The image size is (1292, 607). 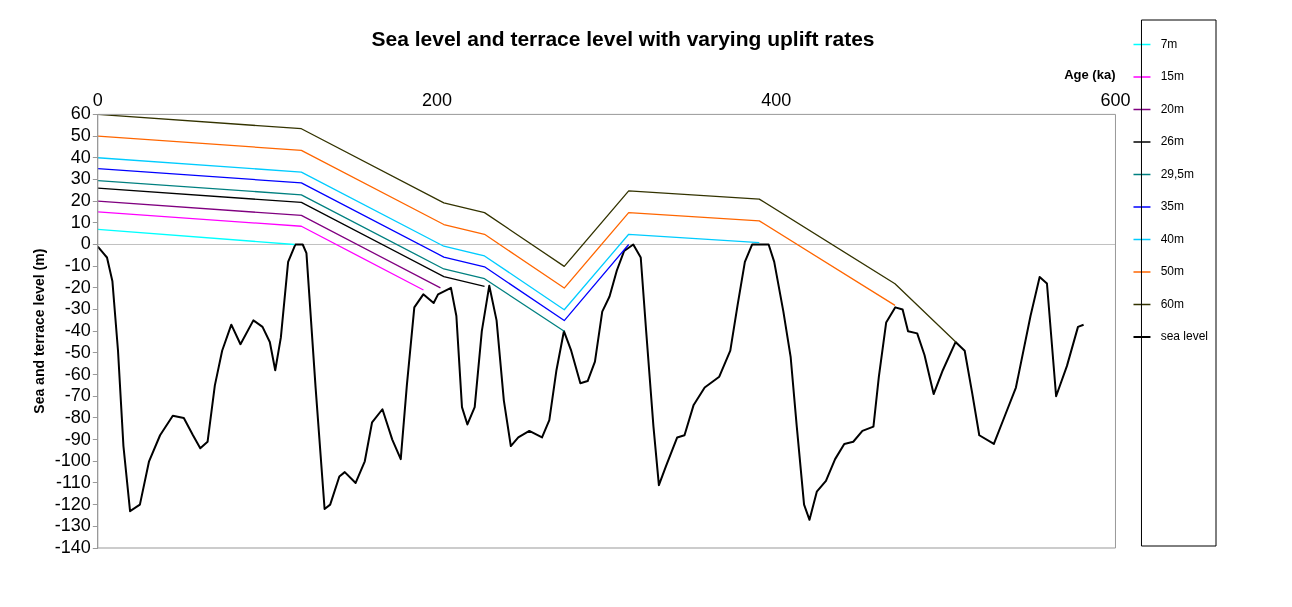 I want to click on y-tick-label: -130, so click(x=72, y=525).